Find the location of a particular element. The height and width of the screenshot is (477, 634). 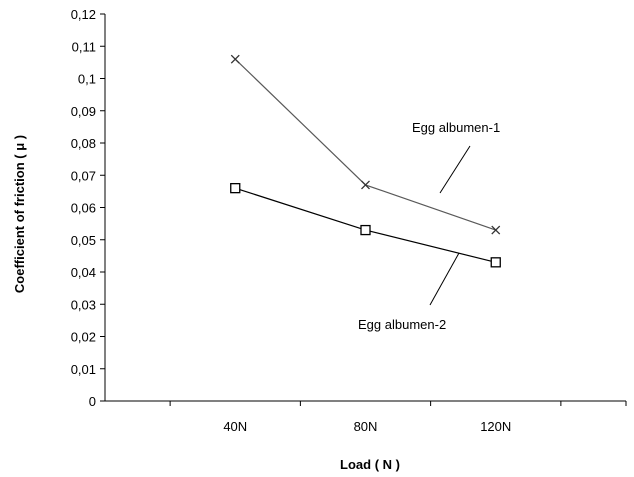

x-tick-label: 40N is located at coordinates (235, 426).